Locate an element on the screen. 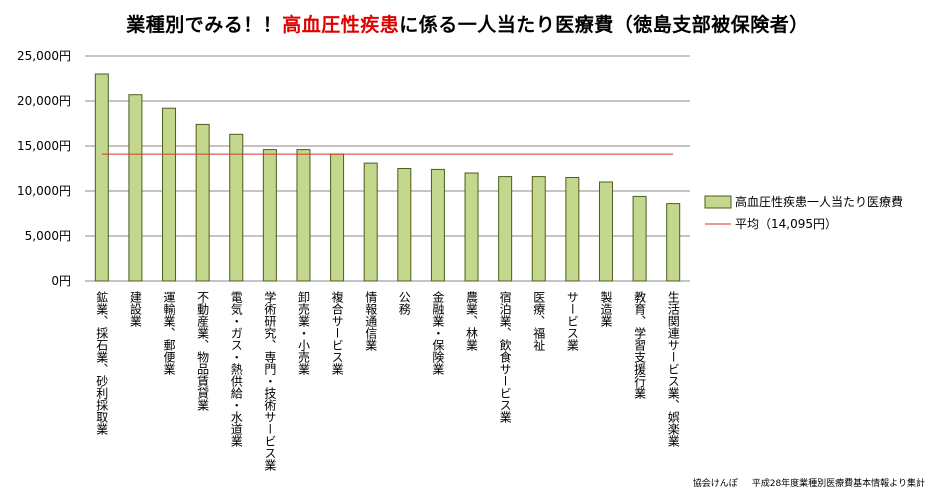 This screenshot has height=495, width=935. x-tick-label: 電気・ガス・熱供給・水道業 is located at coordinates (236, 369).